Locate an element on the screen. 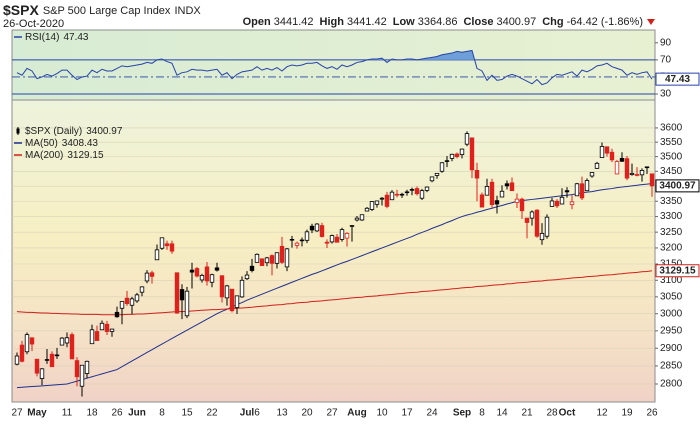 The width and height of the screenshot is (700, 426). legend-entry: MA(50) 3408.43 is located at coordinates (61, 143).